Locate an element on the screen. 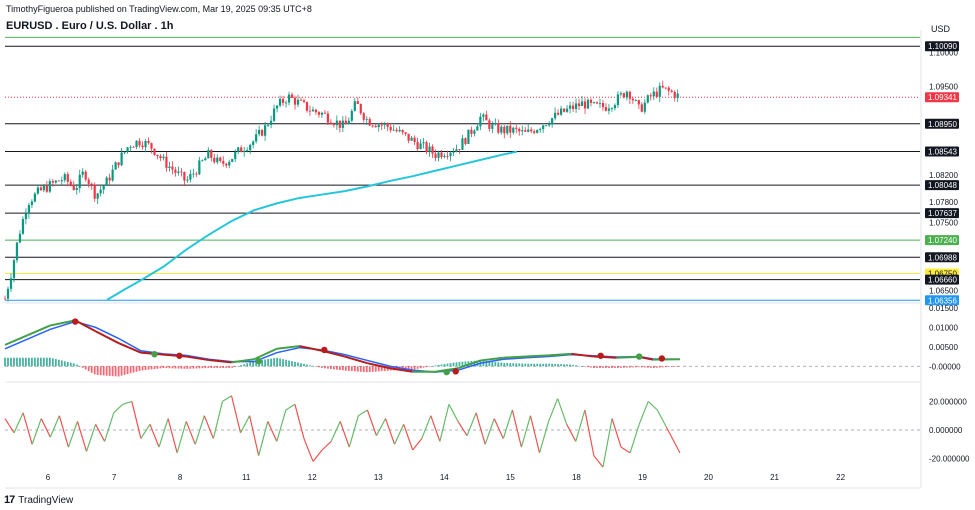  time-axis-label: 7 is located at coordinates (114, 477).